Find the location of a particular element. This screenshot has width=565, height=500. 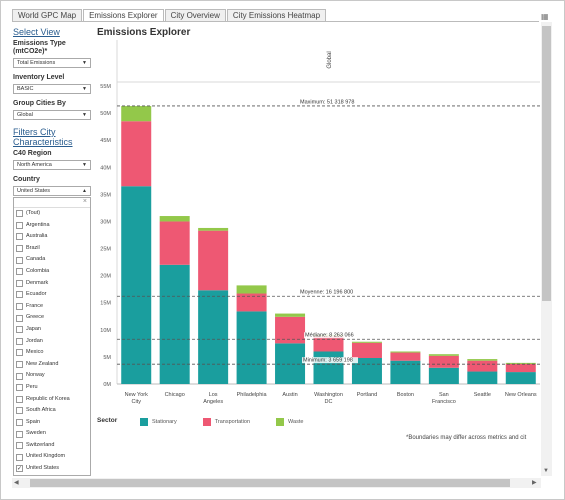

country-option: (Tout) is located at coordinates (52, 214).